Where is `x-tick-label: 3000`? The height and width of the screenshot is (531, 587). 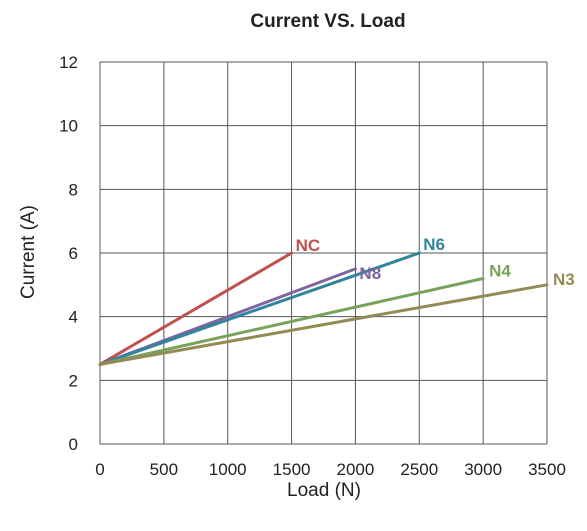 x-tick-label: 3000 is located at coordinates (483, 469).